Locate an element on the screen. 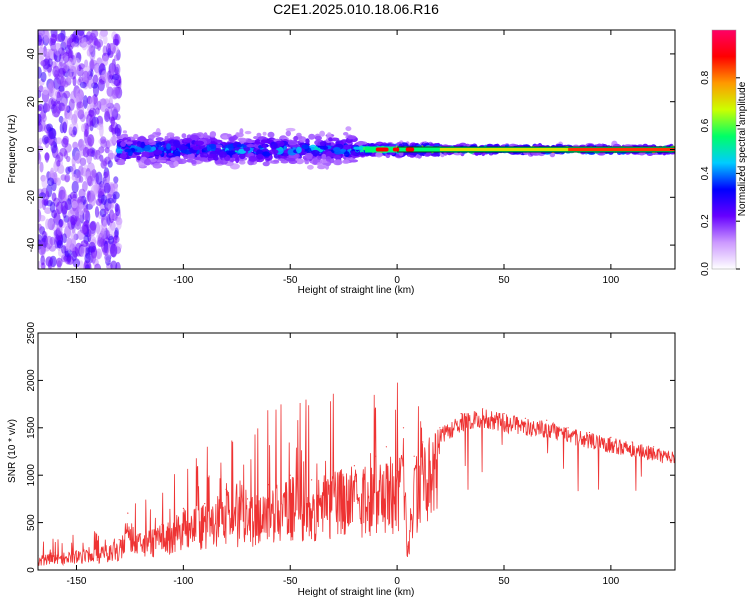 This screenshot has height=600, width=750. snr-y-tick-label: 1000 is located at coordinates (31, 475).